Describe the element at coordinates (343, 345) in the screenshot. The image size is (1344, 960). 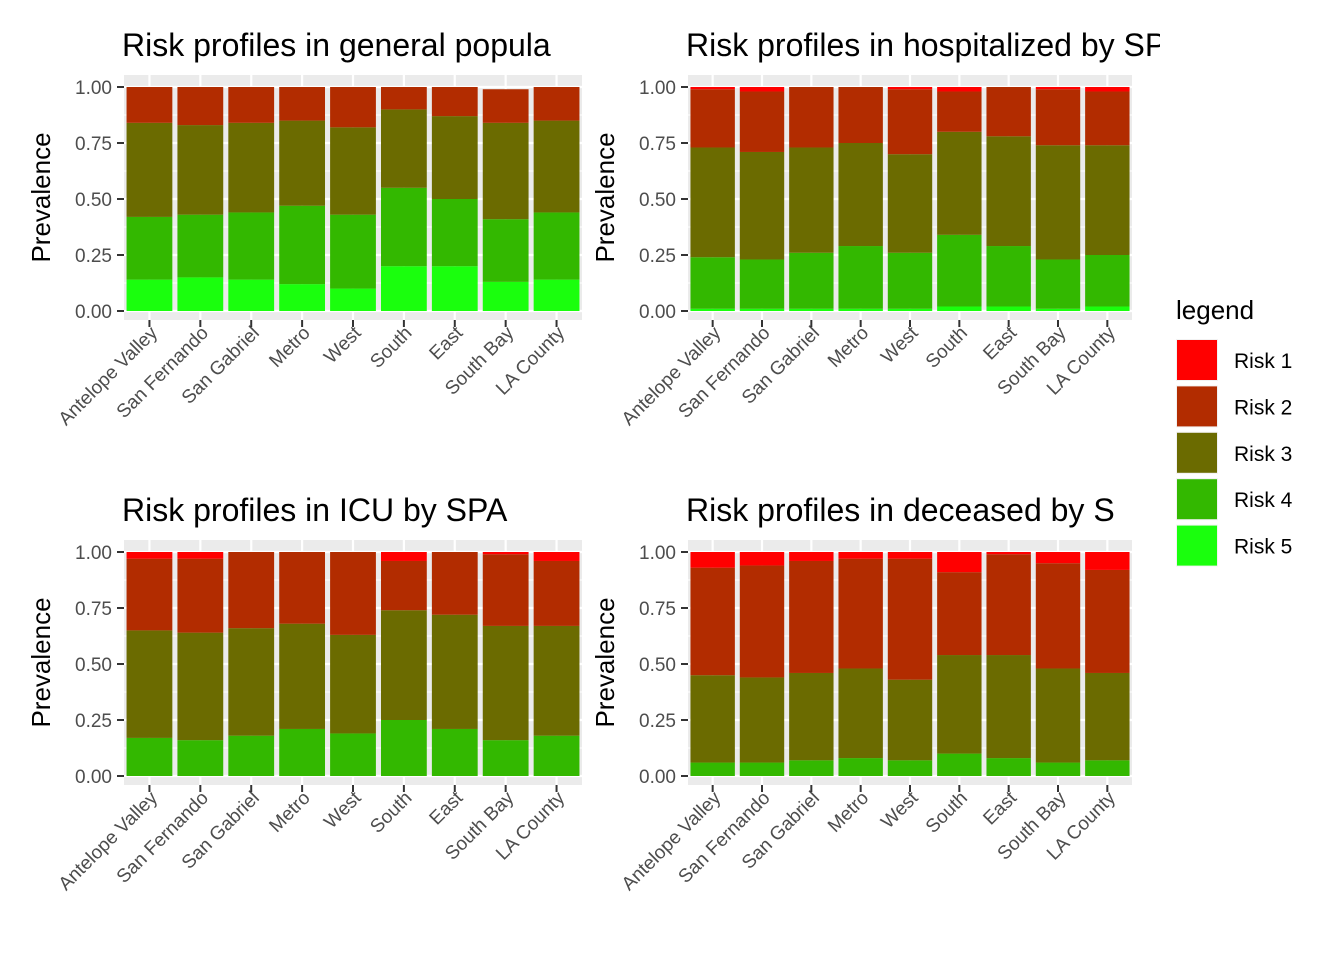
I see `x-tick-label: West` at that location.